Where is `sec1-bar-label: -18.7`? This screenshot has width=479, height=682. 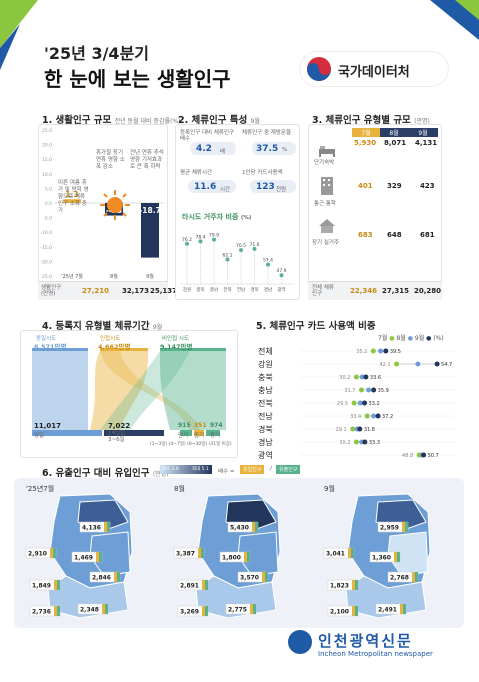 sec1-bar-label: -18.7 is located at coordinates (150, 210).